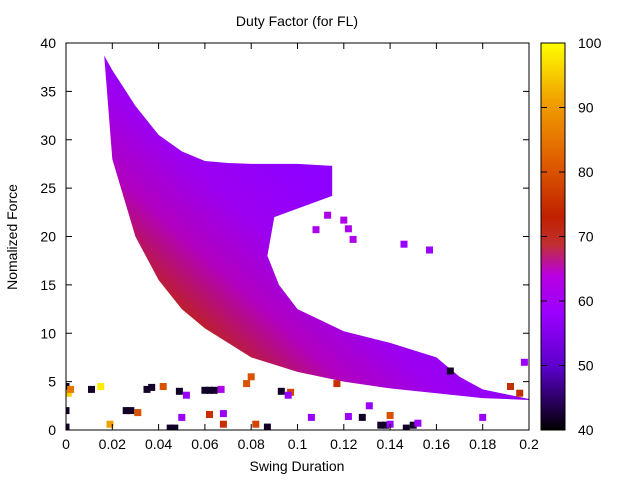 Image resolution: width=640 pixels, height=480 pixels. Describe the element at coordinates (586, 430) in the screenshot. I see `colorbar-tick-label: 40` at that location.